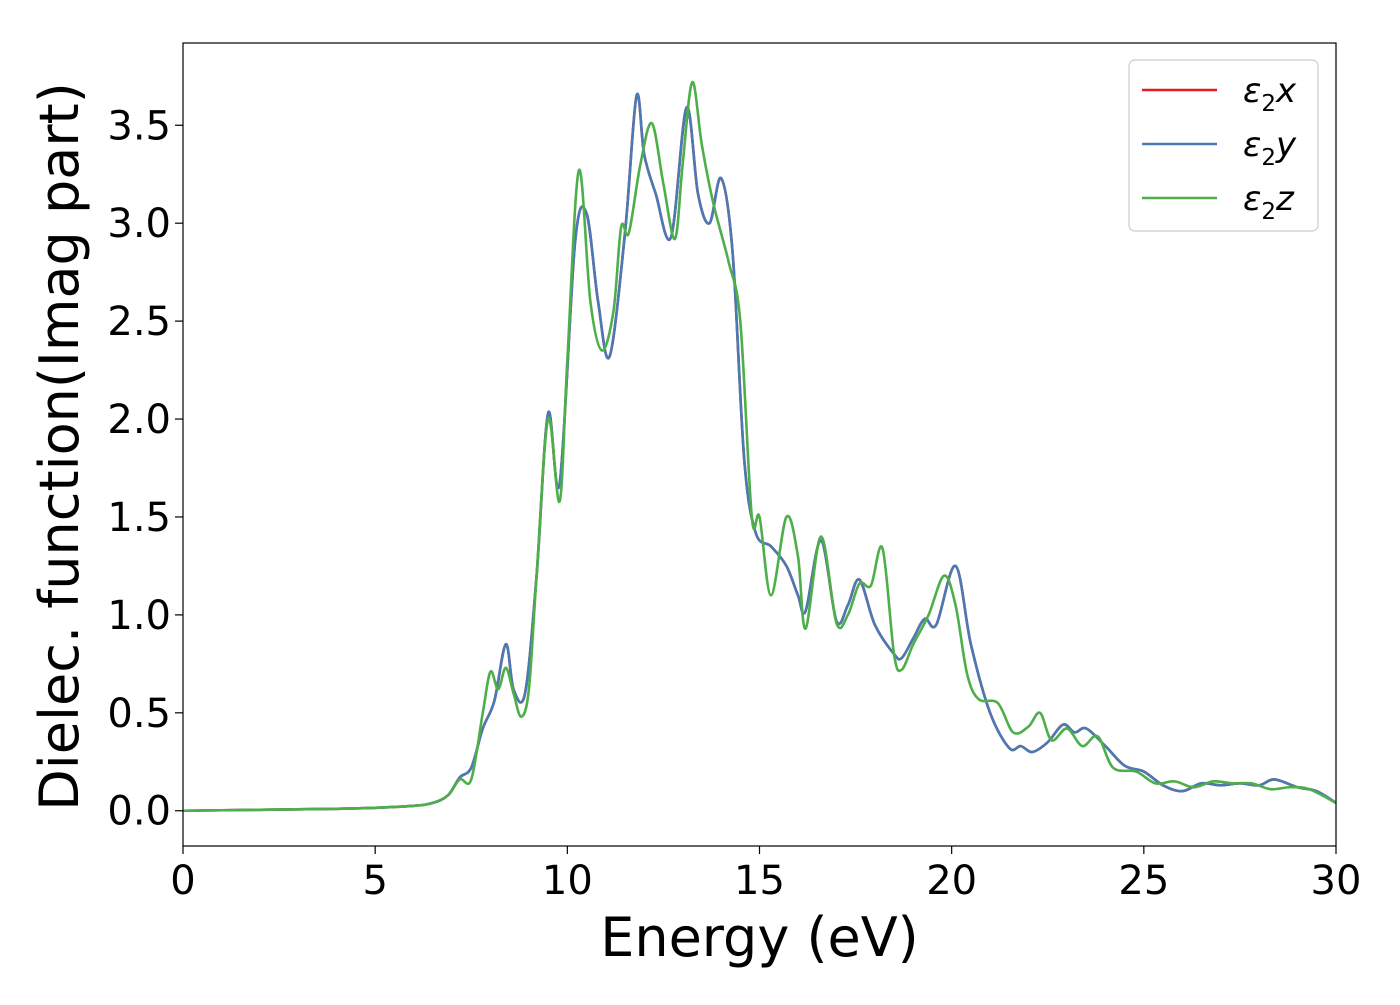 This screenshot has width=1400, height=1005. Describe the element at coordinates (1336, 881) in the screenshot. I see `x-tick-label: 30` at that location.